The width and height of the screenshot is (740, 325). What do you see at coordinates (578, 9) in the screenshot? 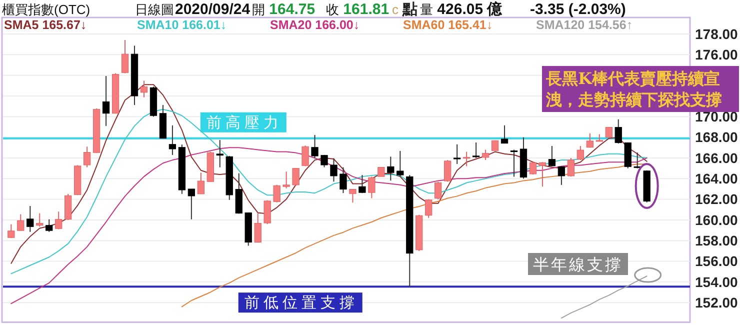
I see `annotation: -3.35 (-2.03%)` at bounding box center [578, 9].